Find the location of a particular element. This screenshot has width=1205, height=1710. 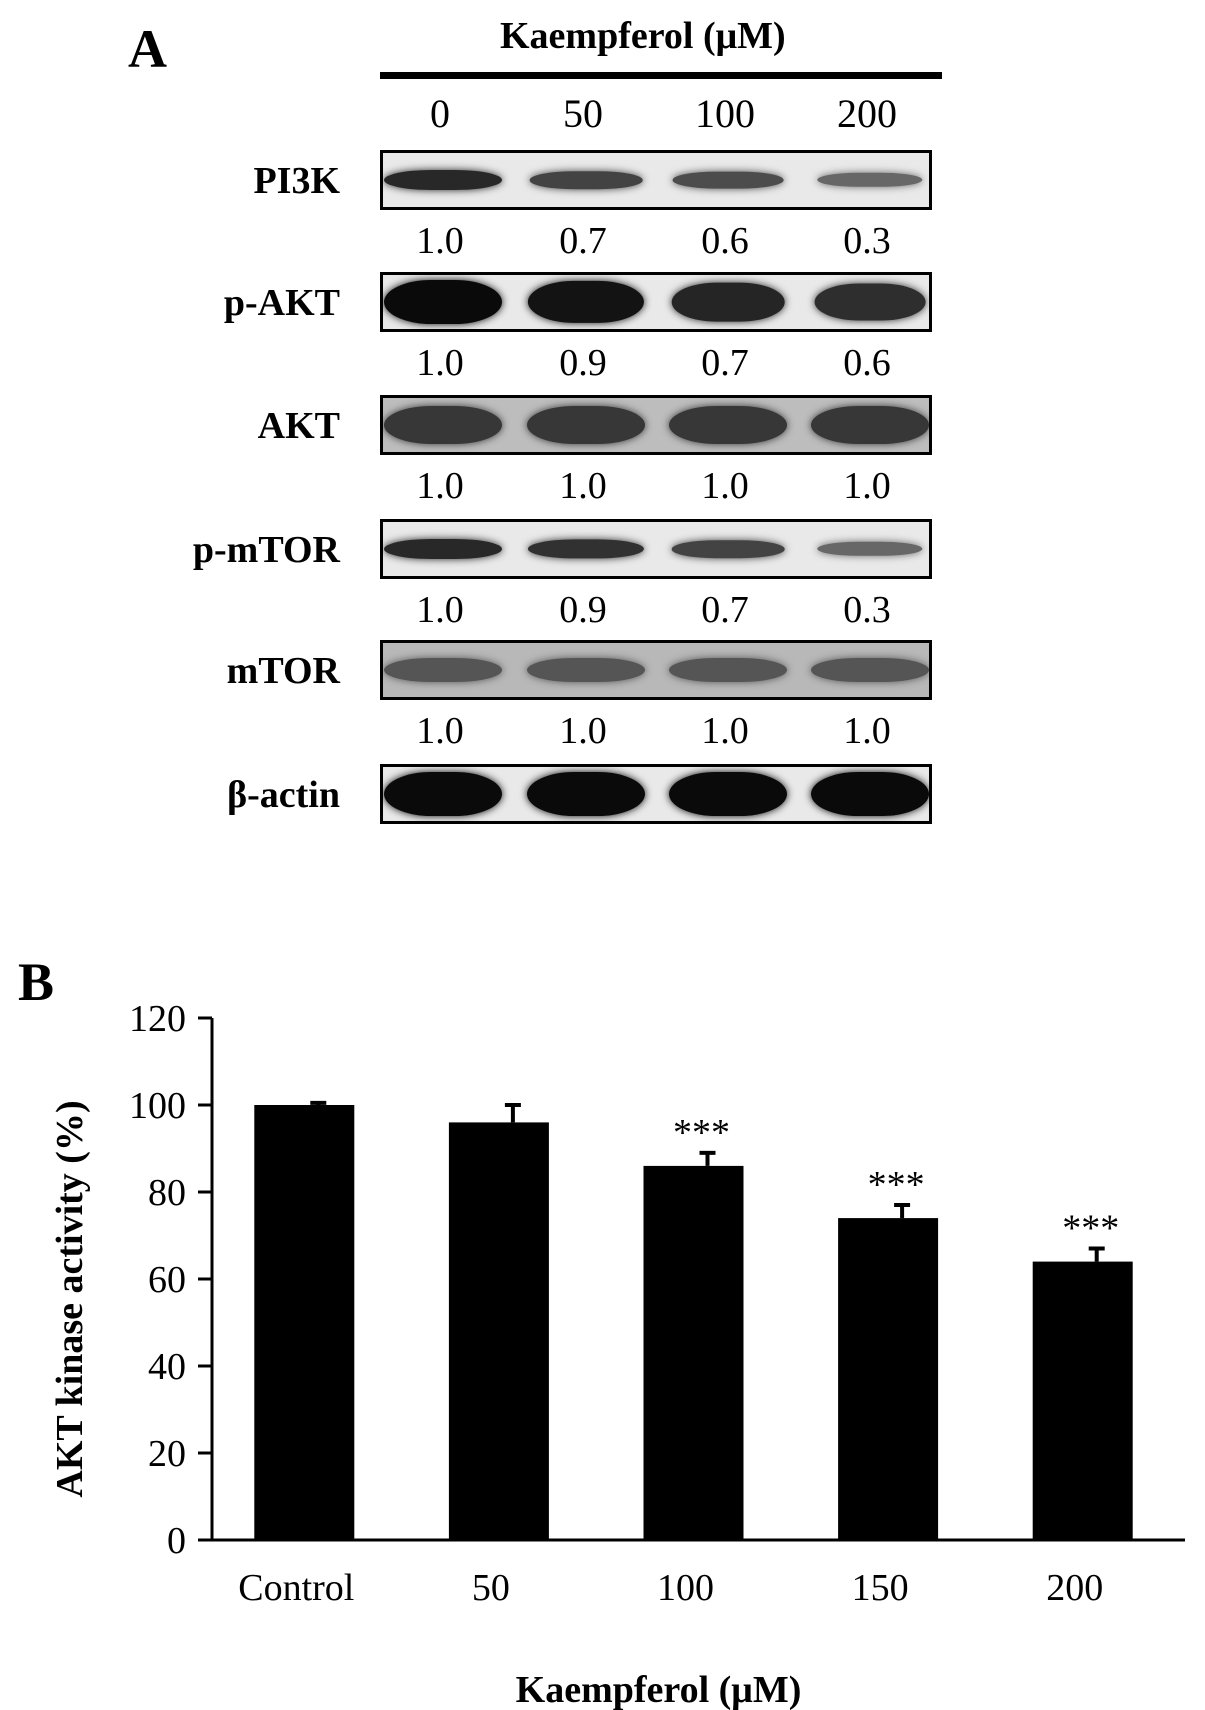

panel-a-label: A is located at coordinates (147, 49).